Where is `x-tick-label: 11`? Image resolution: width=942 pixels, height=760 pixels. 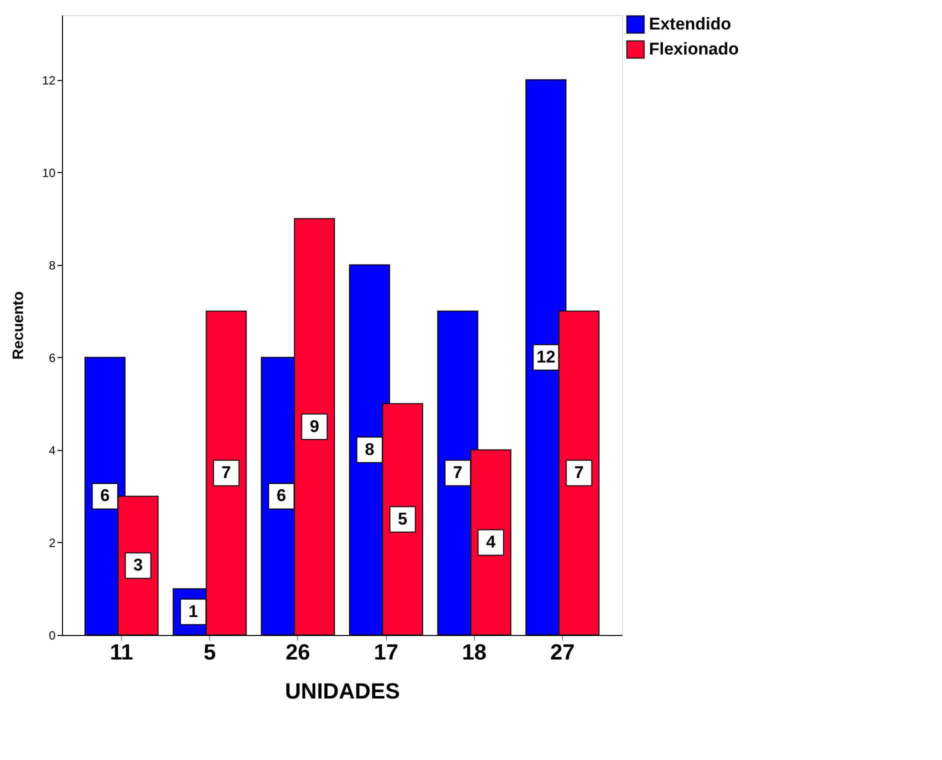
x-tick-label: 11 is located at coordinates (122, 652).